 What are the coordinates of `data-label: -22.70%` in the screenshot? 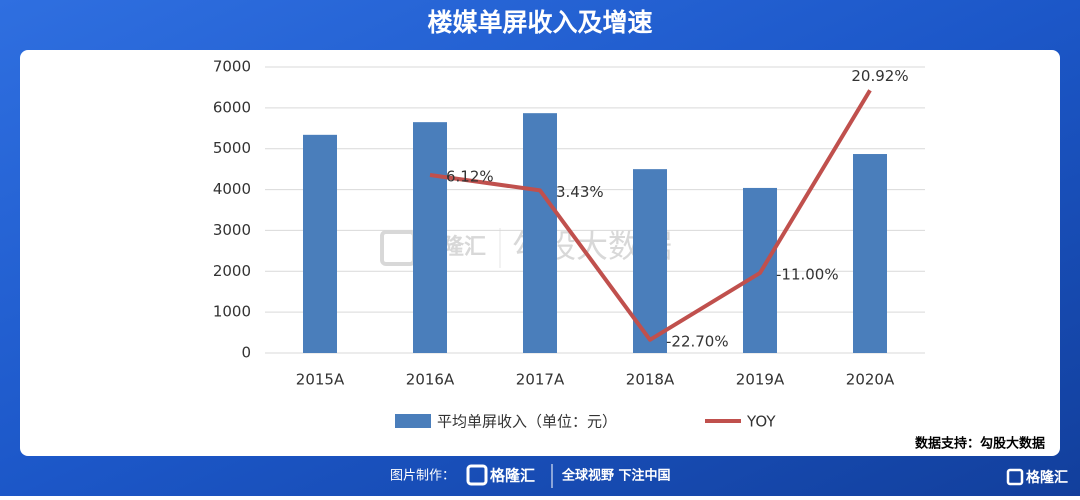 It's located at (697, 341).